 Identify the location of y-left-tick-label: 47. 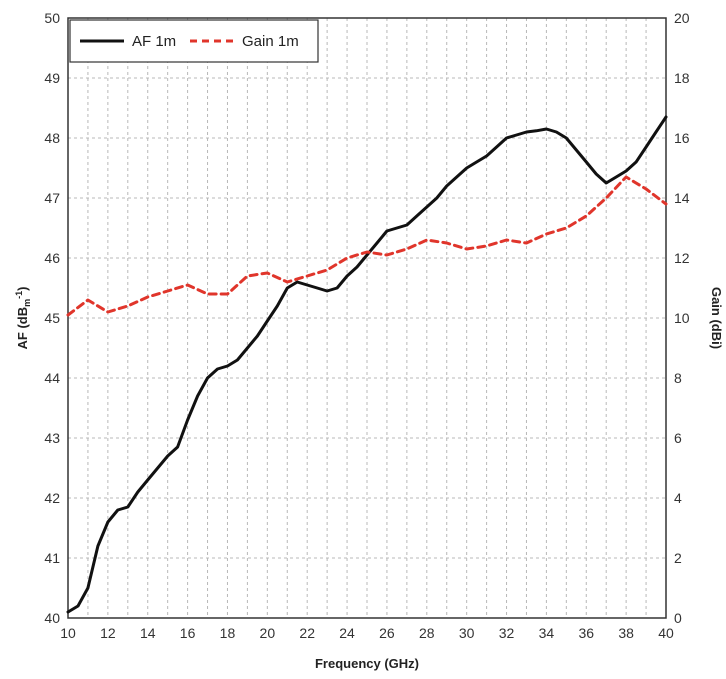
(52, 198).